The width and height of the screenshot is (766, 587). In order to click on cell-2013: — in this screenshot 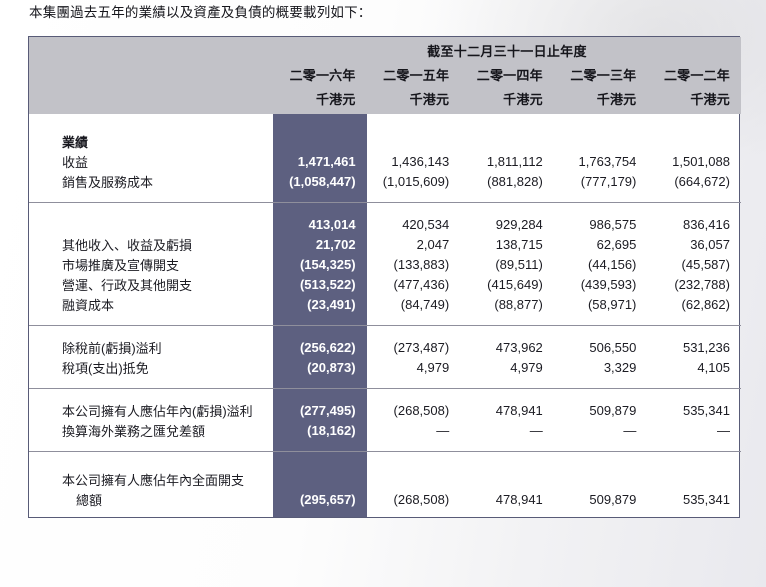, I will do `click(630, 430)`.